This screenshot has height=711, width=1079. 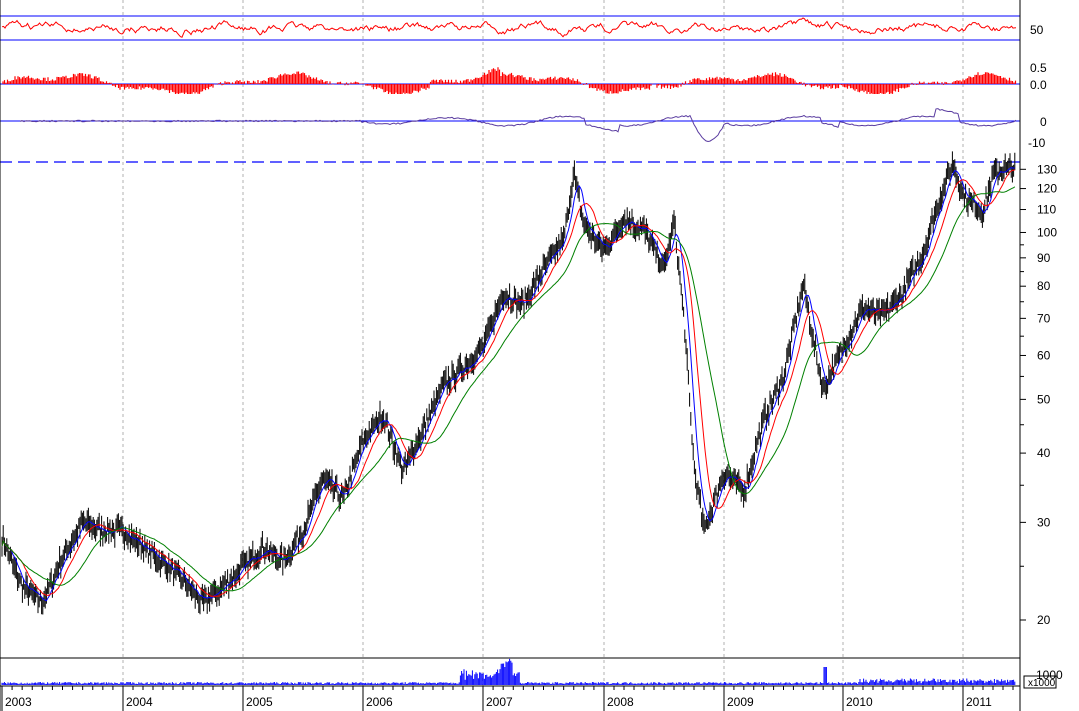 What do you see at coordinates (620, 702) in the screenshot?
I see `x-tick-label: 2008` at bounding box center [620, 702].